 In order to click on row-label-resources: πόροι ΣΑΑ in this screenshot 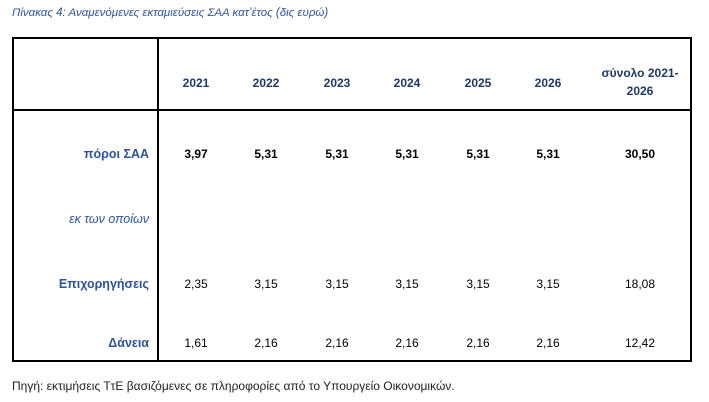, I will do `click(116, 154)`.